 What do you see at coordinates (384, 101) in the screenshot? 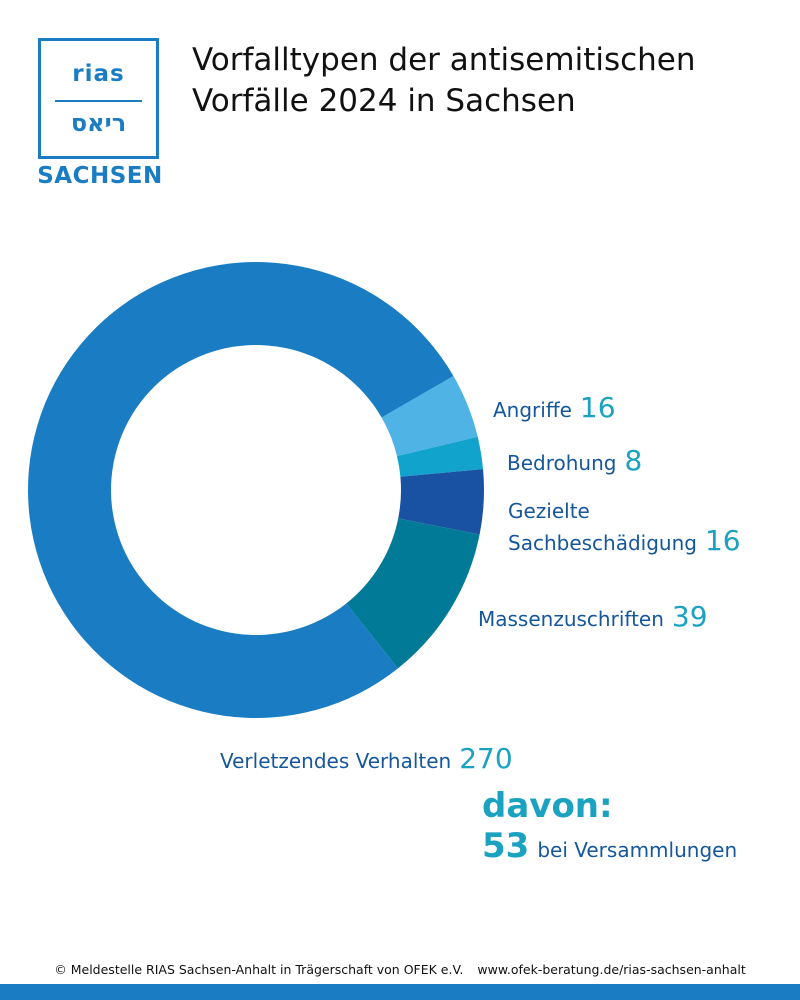
I see `chart-title-line-2: Vorfälle 2024 in Sachsen` at bounding box center [384, 101].